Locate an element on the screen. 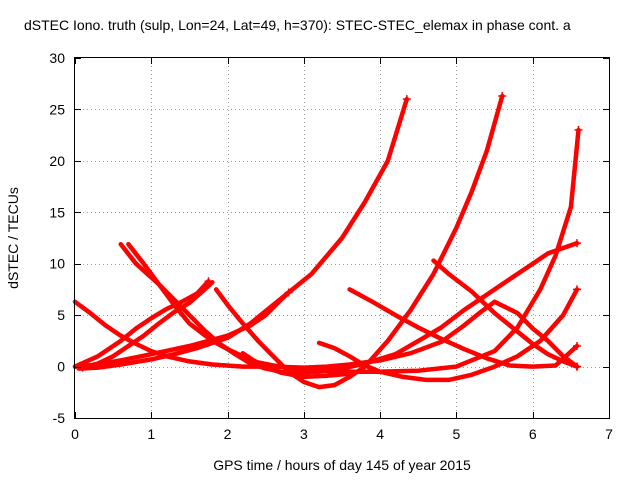  x-tick-label: 0 is located at coordinates (75, 434).